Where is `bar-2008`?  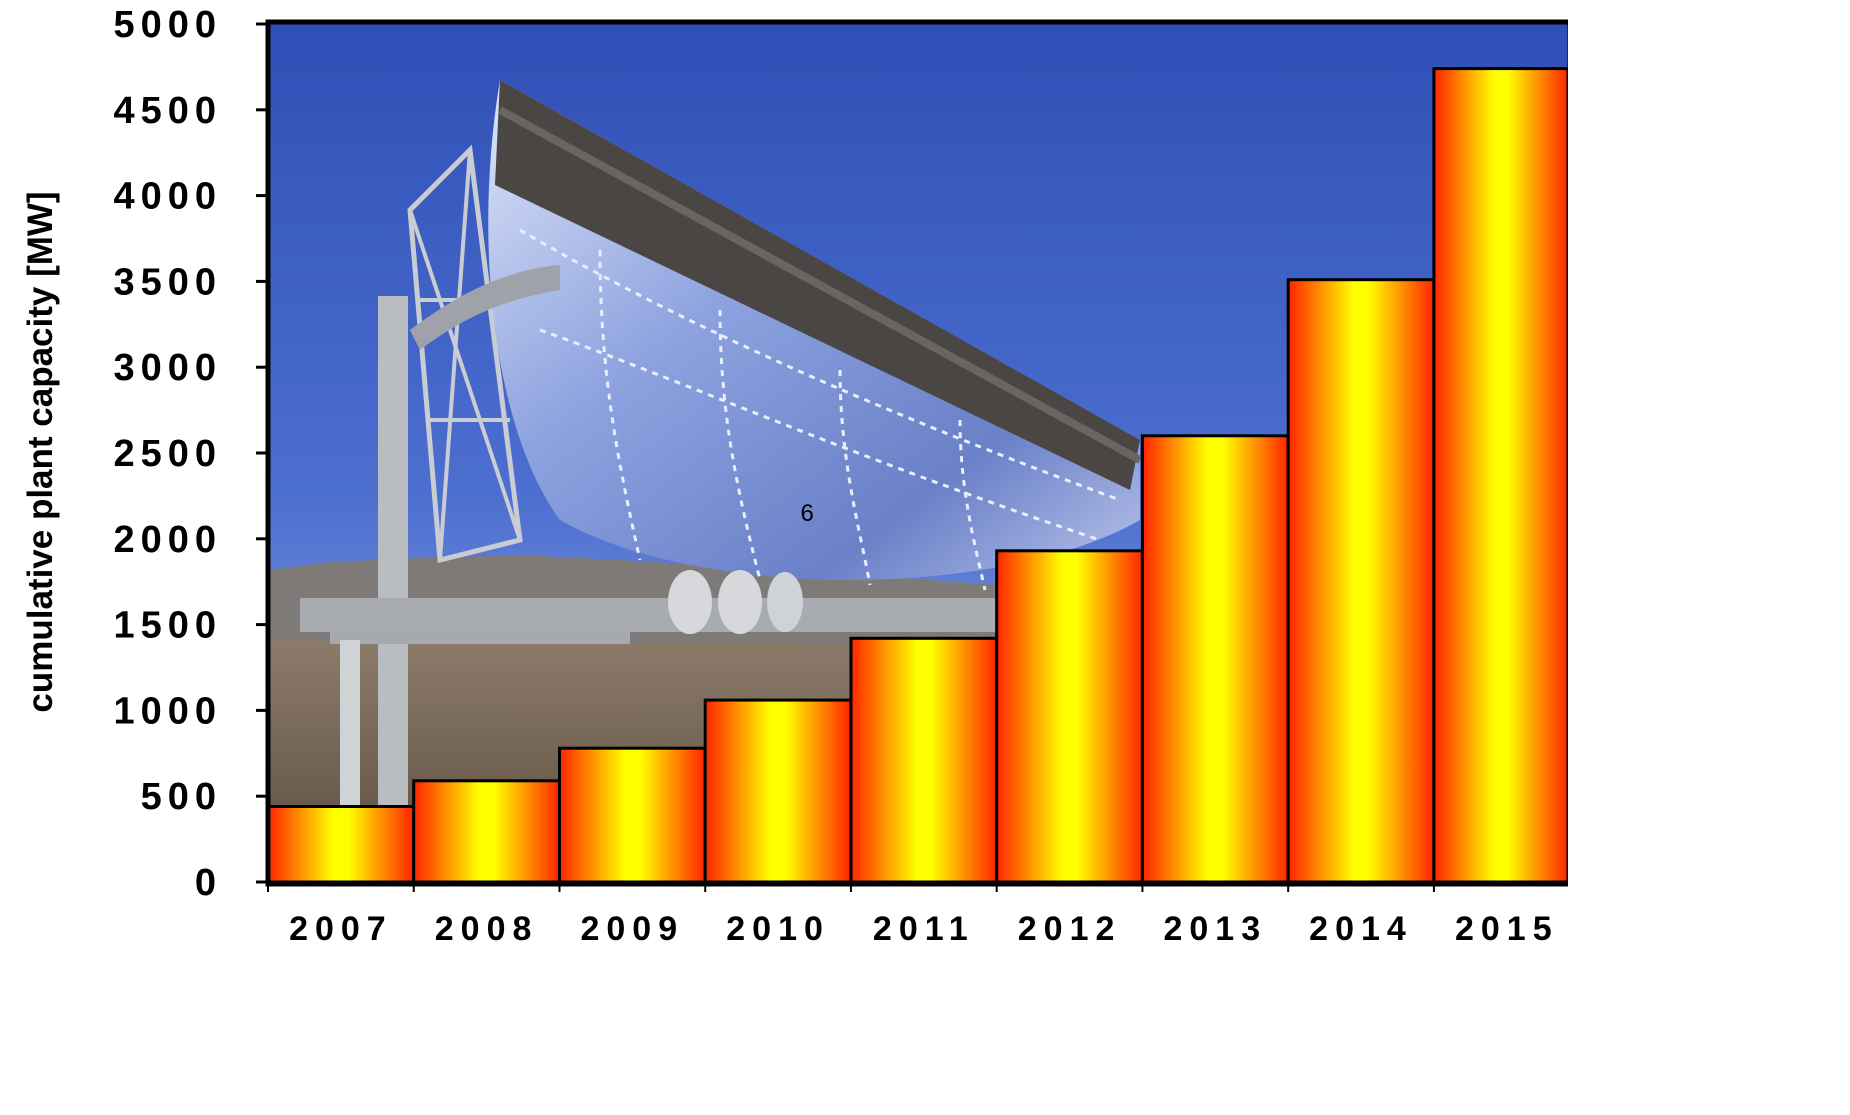
bar-2008 is located at coordinates (486, 831).